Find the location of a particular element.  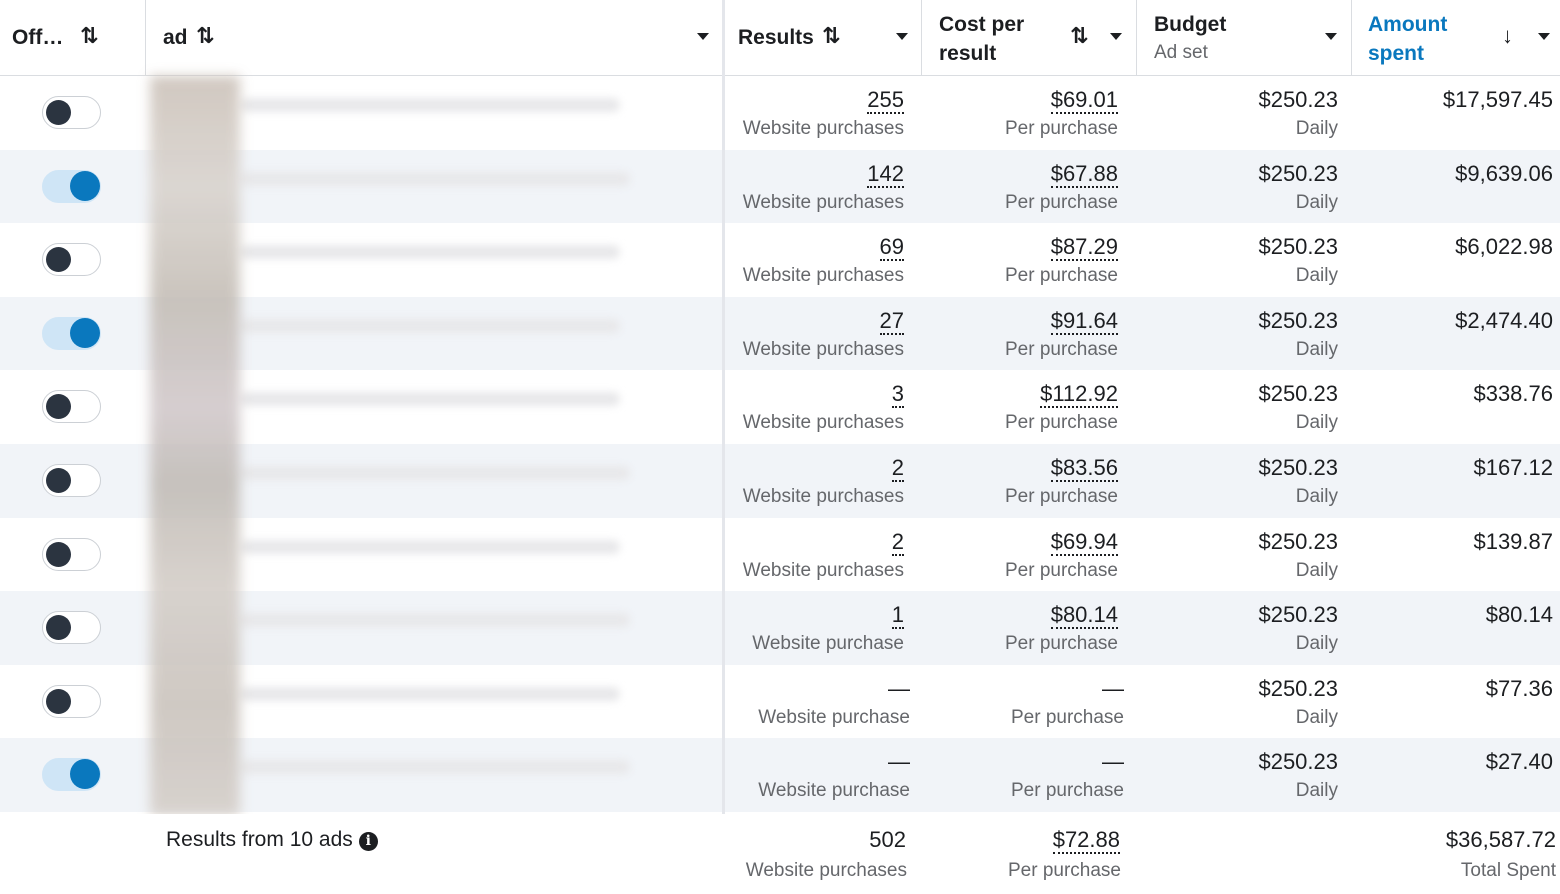

cost-number: $83.56 is located at coordinates (1084, 468).